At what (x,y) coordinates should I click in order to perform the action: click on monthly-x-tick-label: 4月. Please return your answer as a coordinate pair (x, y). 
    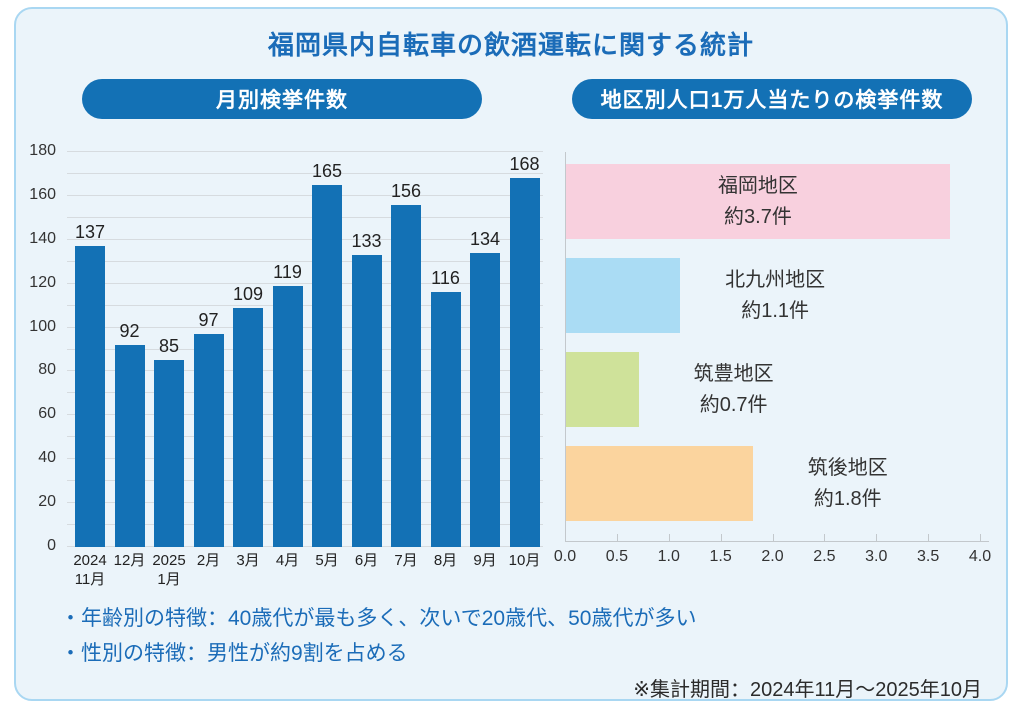
    Looking at the image, I should click on (287, 560).